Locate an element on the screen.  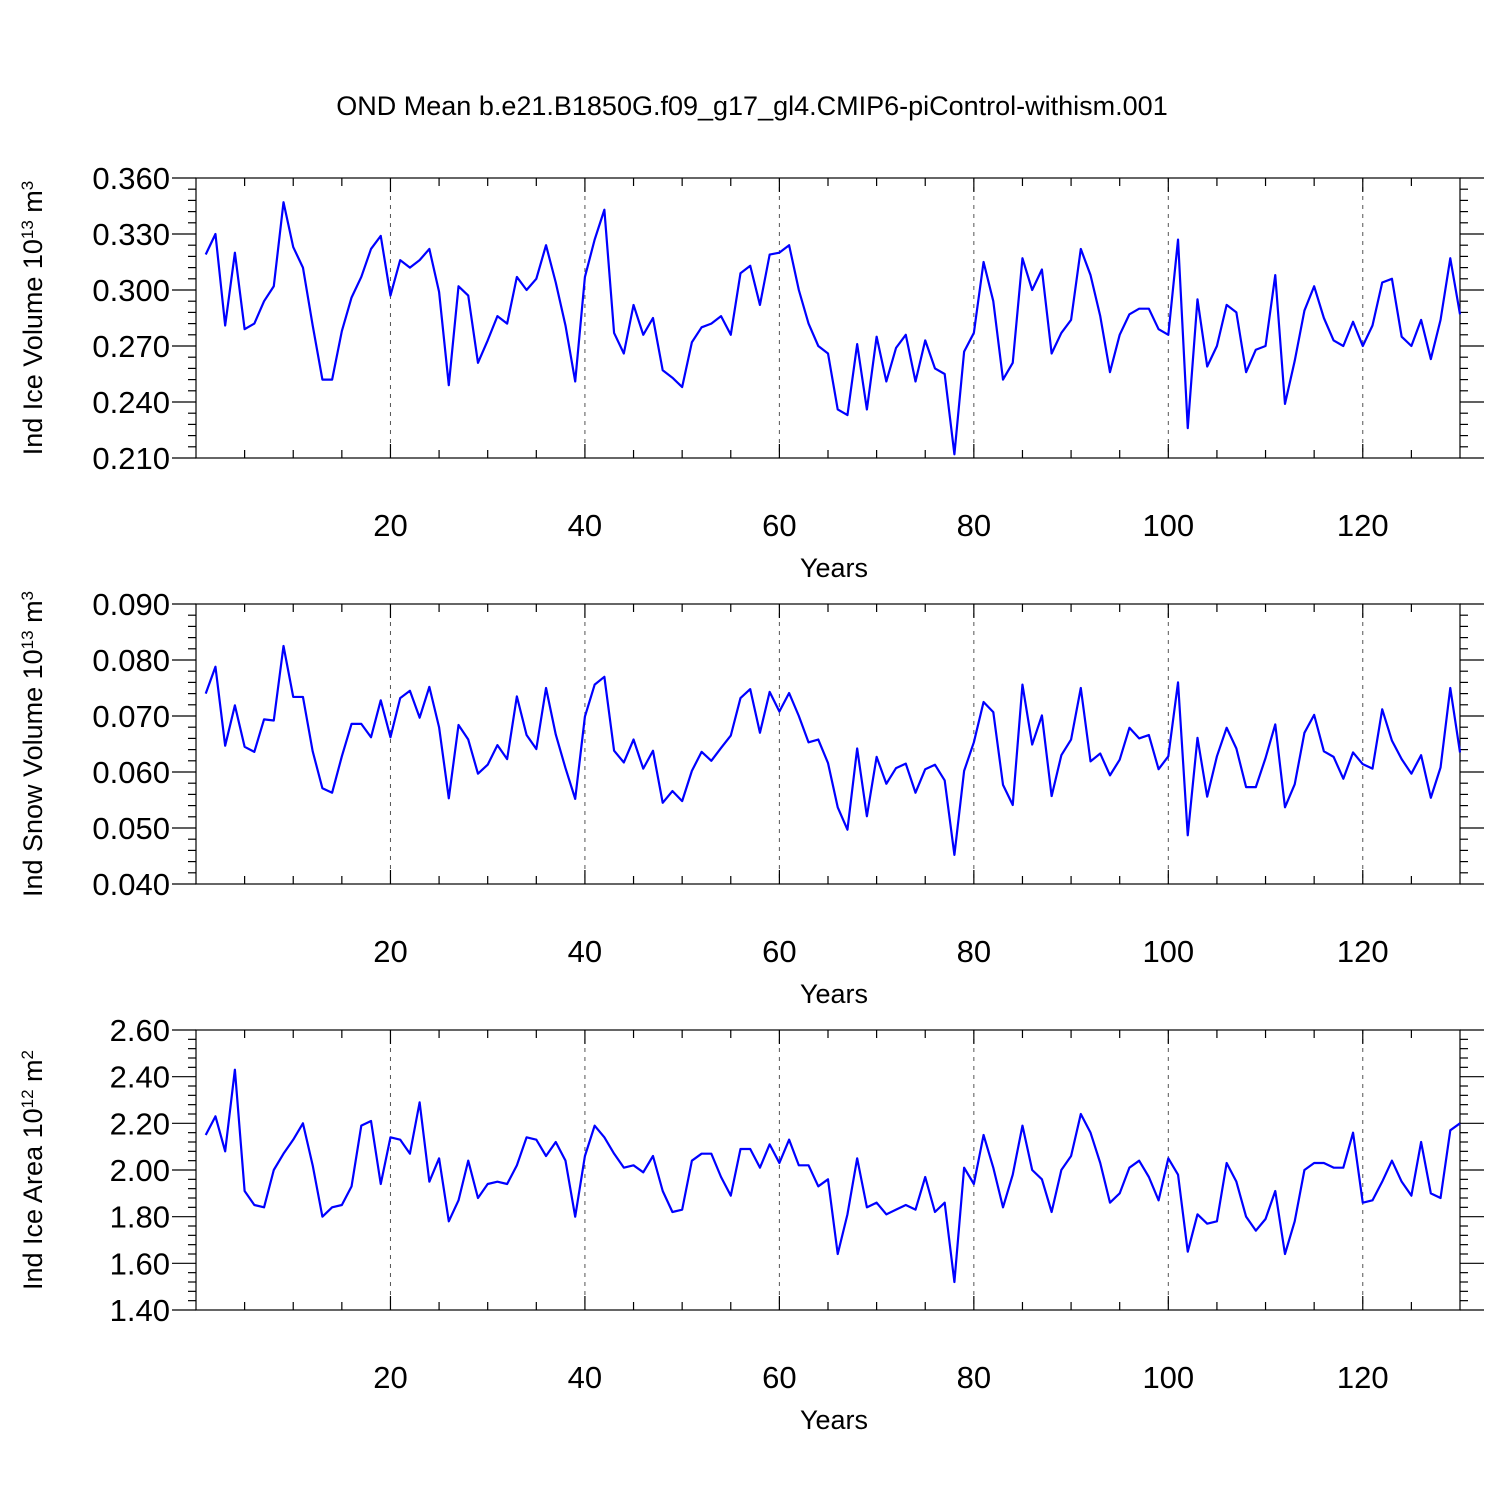
y-tick-label: 0.300 is located at coordinates (131, 290).